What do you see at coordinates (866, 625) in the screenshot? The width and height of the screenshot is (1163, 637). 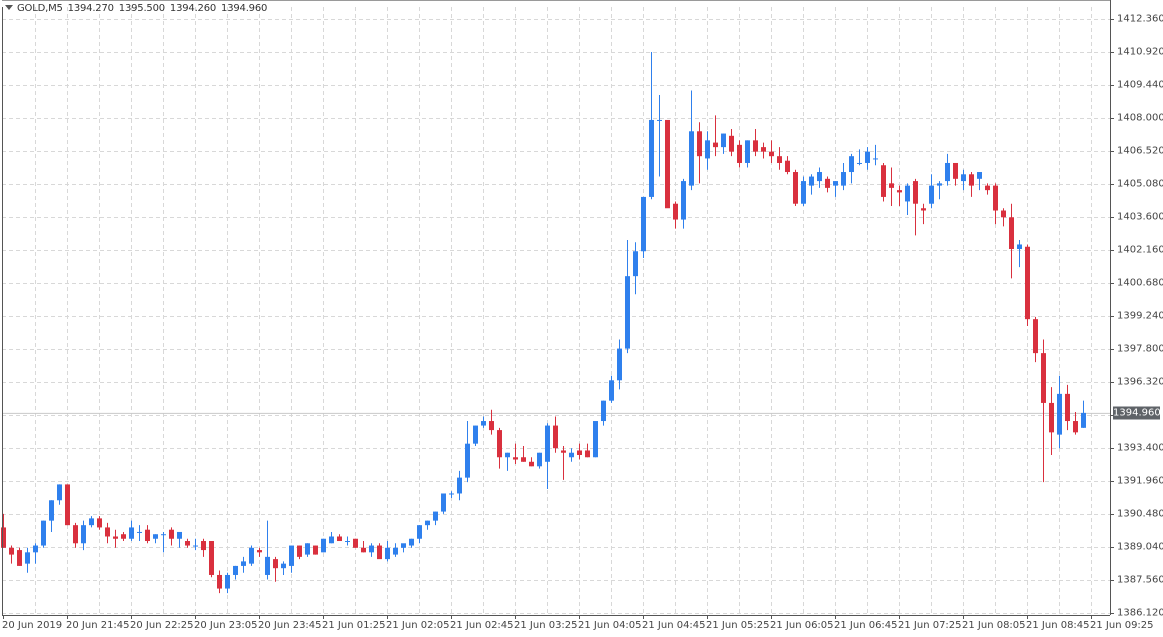 I see `x-tick-label: 21 Jun 06:45` at bounding box center [866, 625].